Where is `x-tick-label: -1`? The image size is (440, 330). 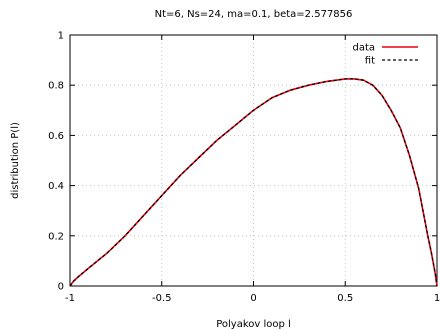
x-tick-label: -1 is located at coordinates (70, 298).